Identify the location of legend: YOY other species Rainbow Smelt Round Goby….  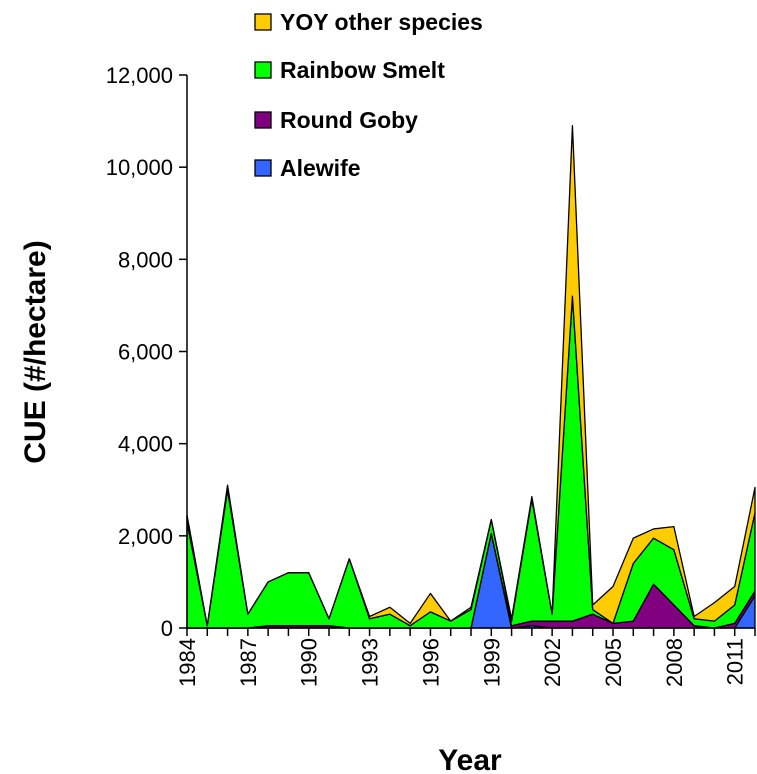
(368, 95).